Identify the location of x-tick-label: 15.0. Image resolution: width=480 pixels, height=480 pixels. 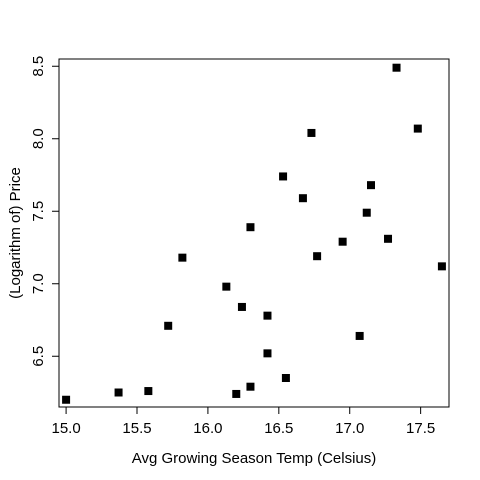
(65, 428).